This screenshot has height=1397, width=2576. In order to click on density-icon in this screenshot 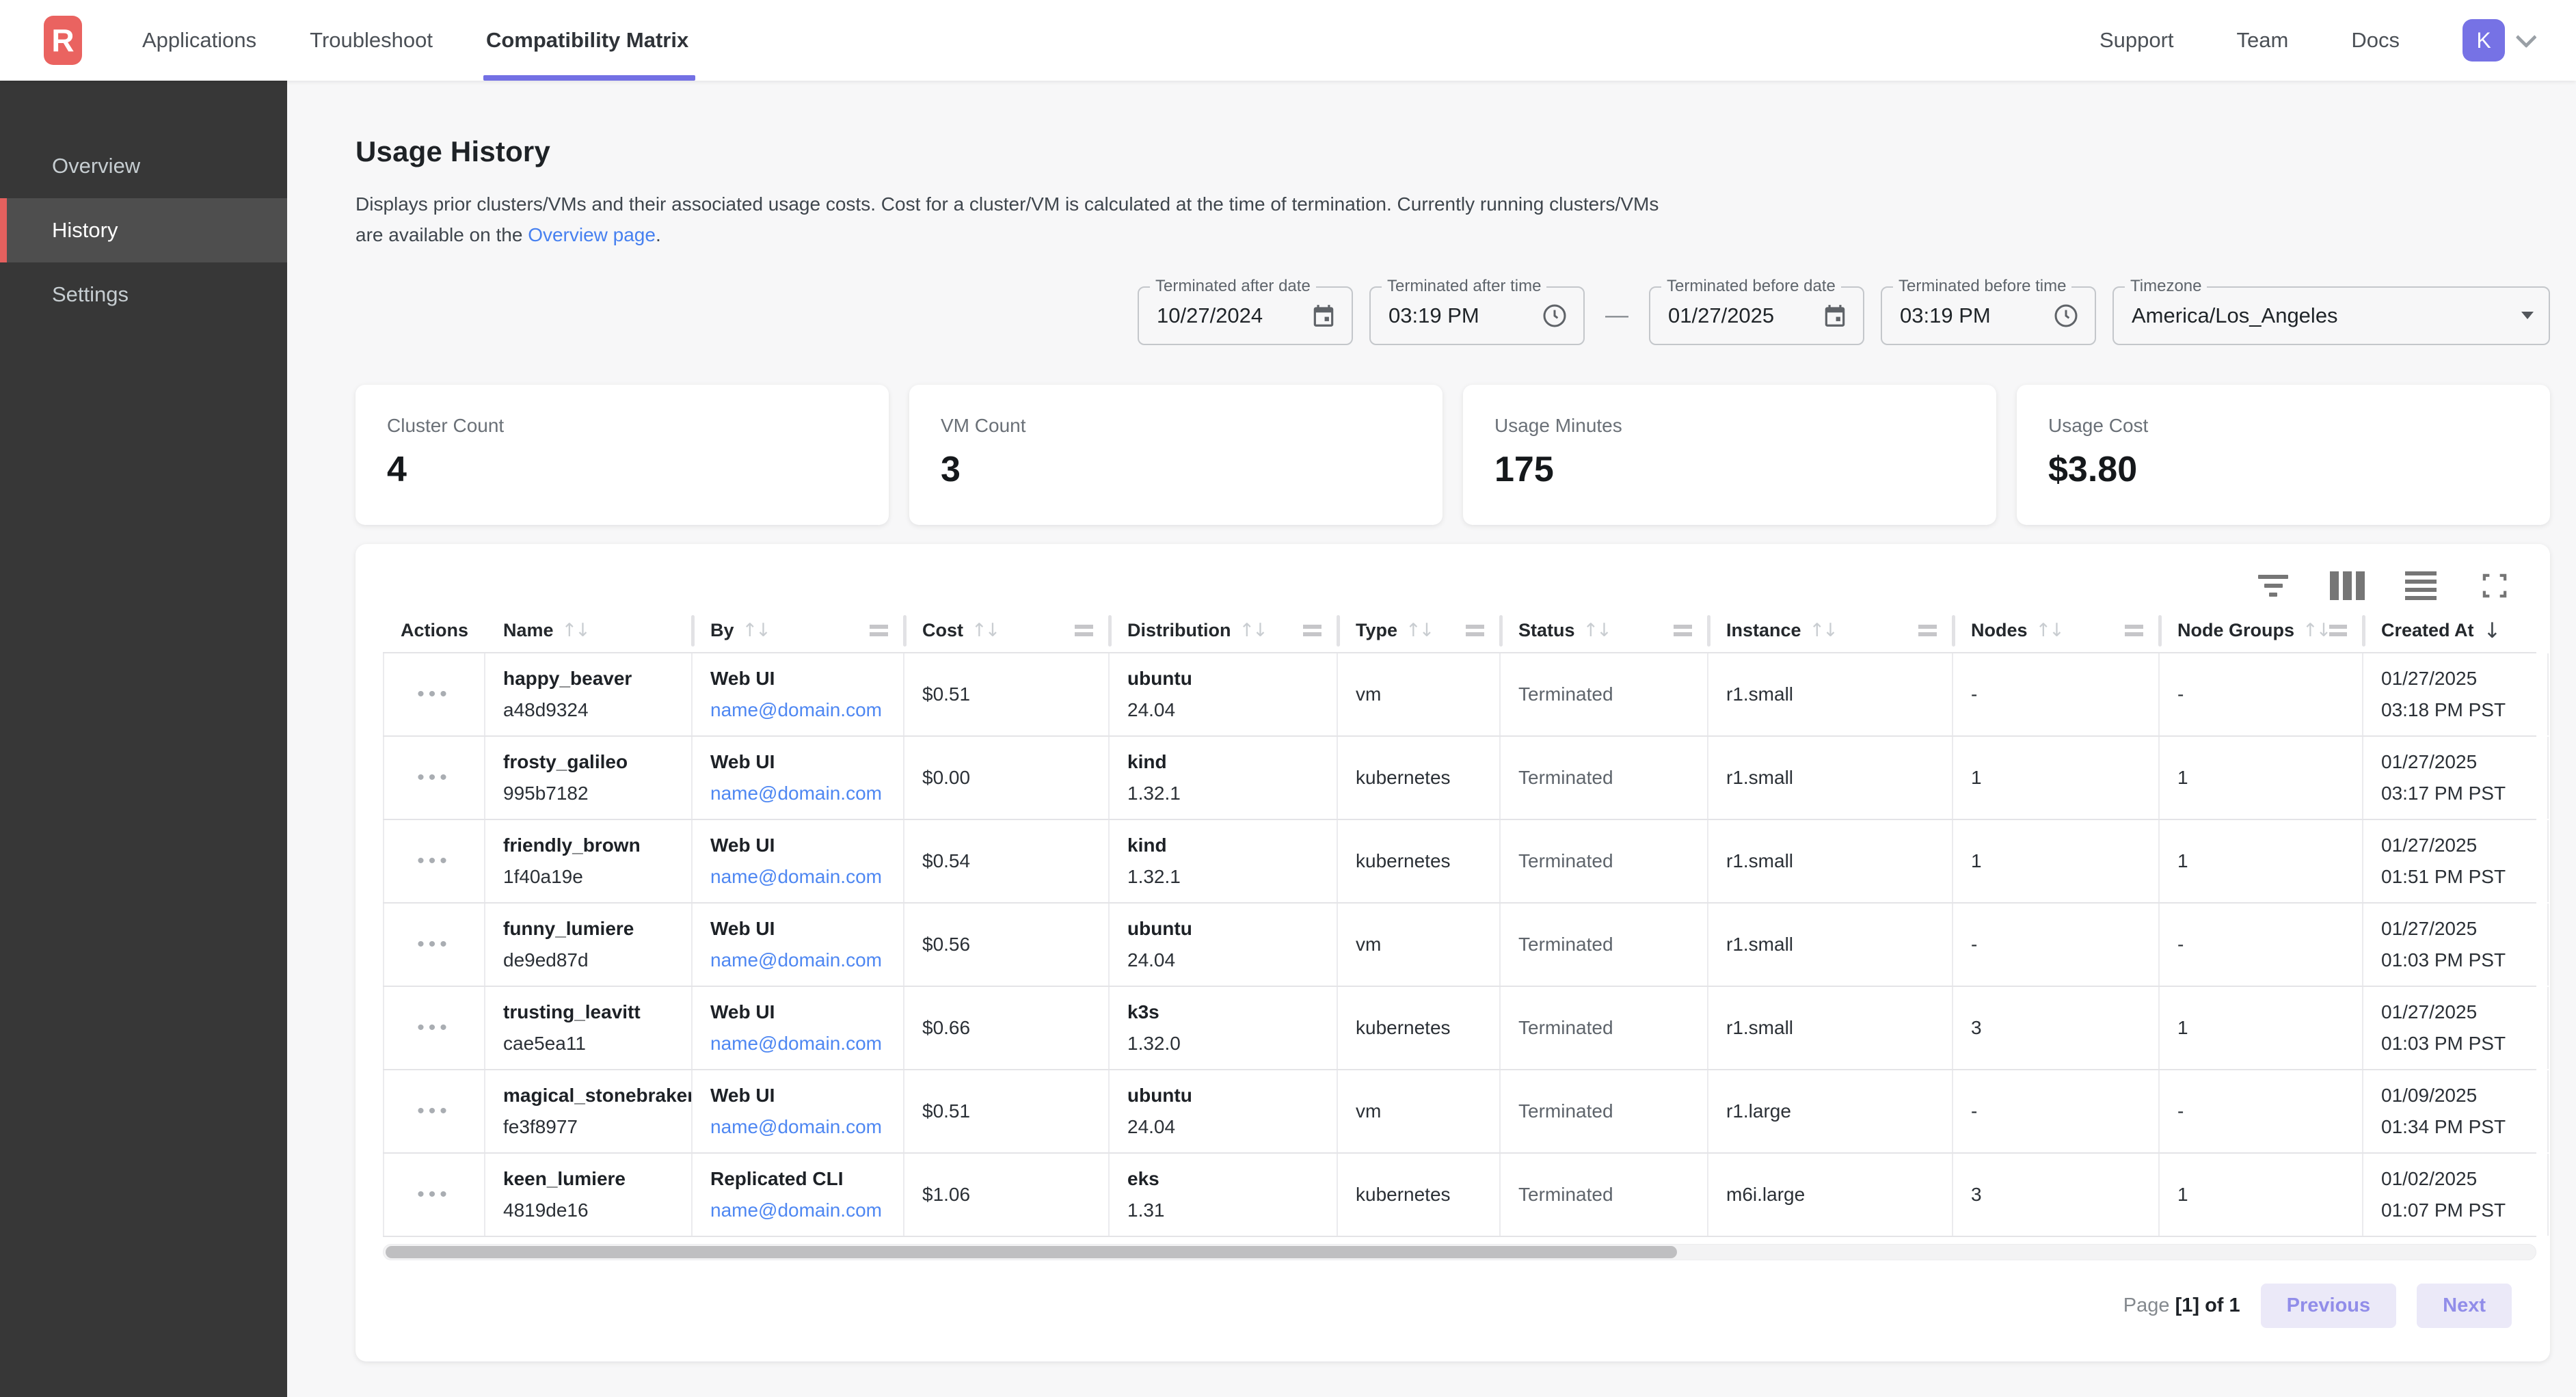, I will do `click(2421, 586)`.